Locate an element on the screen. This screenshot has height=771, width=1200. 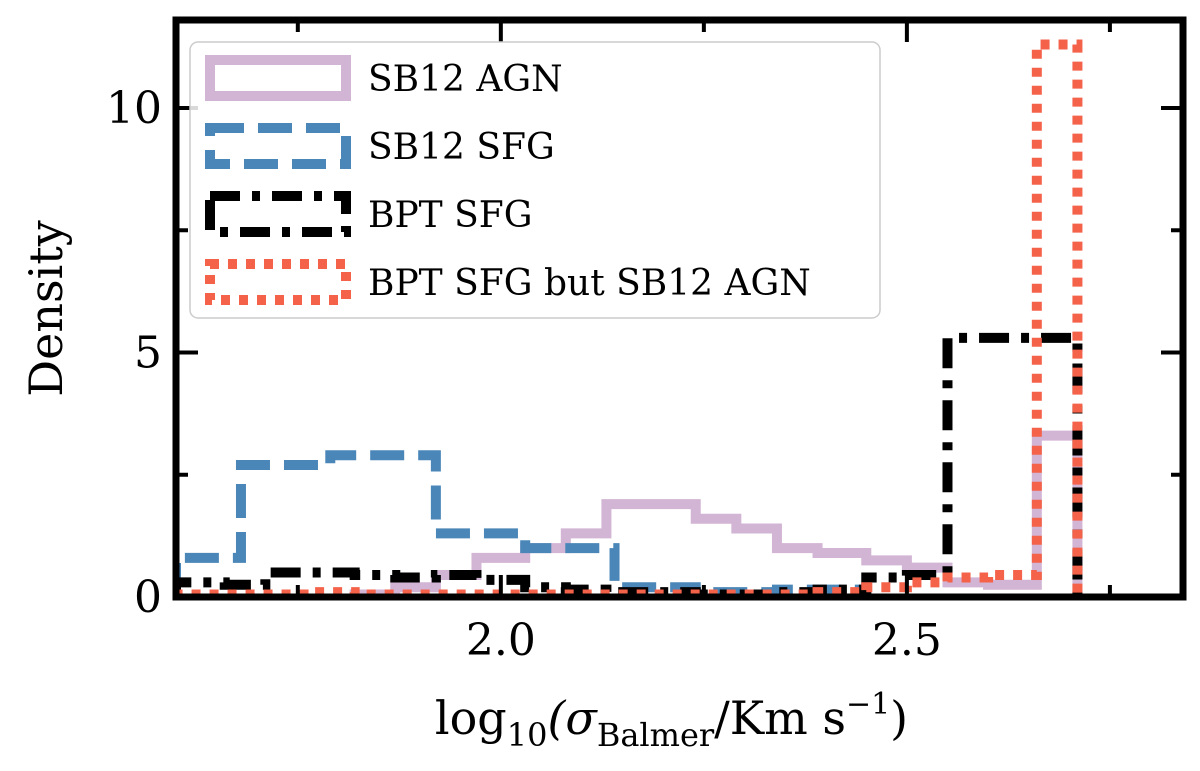
legend-label: SB12 AGN is located at coordinates (465, 79).